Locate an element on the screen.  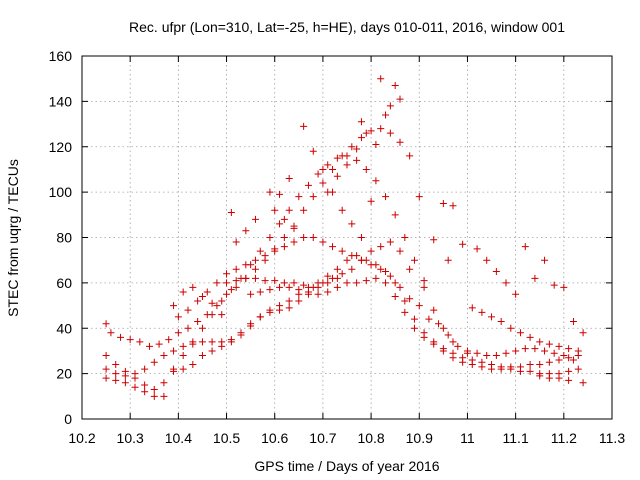
y-tick-labels: 0 20 40 60 80 100 120 140 160 is located at coordinates (61, 237).